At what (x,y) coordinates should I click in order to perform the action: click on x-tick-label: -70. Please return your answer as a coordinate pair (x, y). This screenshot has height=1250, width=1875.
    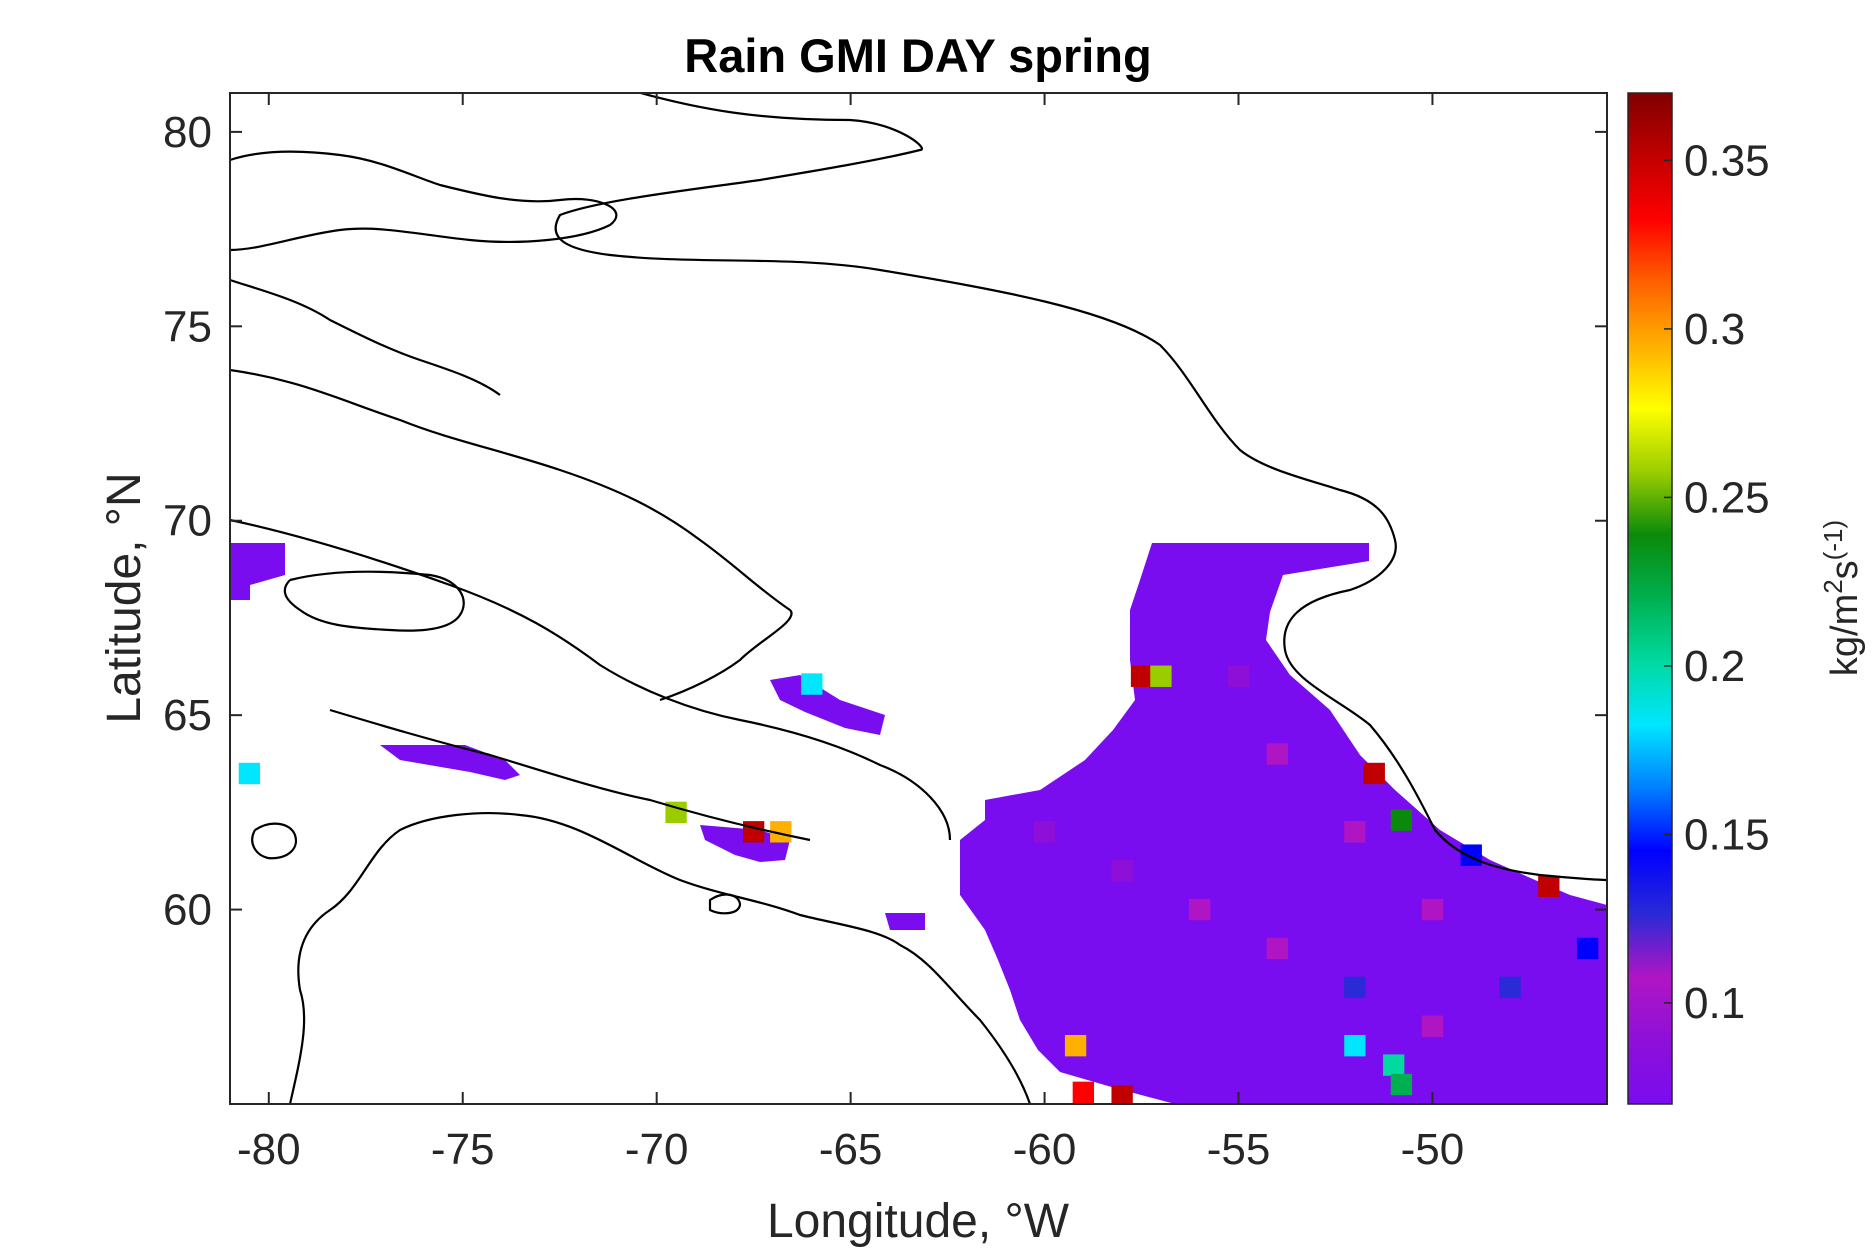
    Looking at the image, I should click on (657, 1149).